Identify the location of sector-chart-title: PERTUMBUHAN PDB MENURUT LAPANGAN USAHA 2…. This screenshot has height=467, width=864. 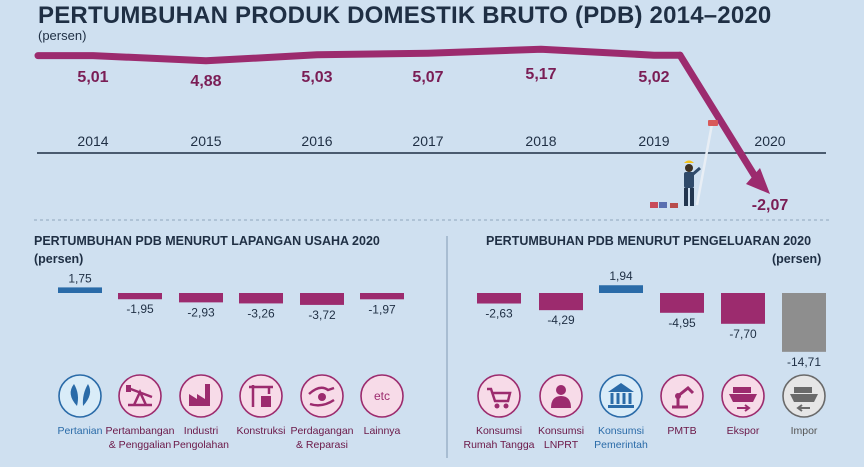
(207, 241).